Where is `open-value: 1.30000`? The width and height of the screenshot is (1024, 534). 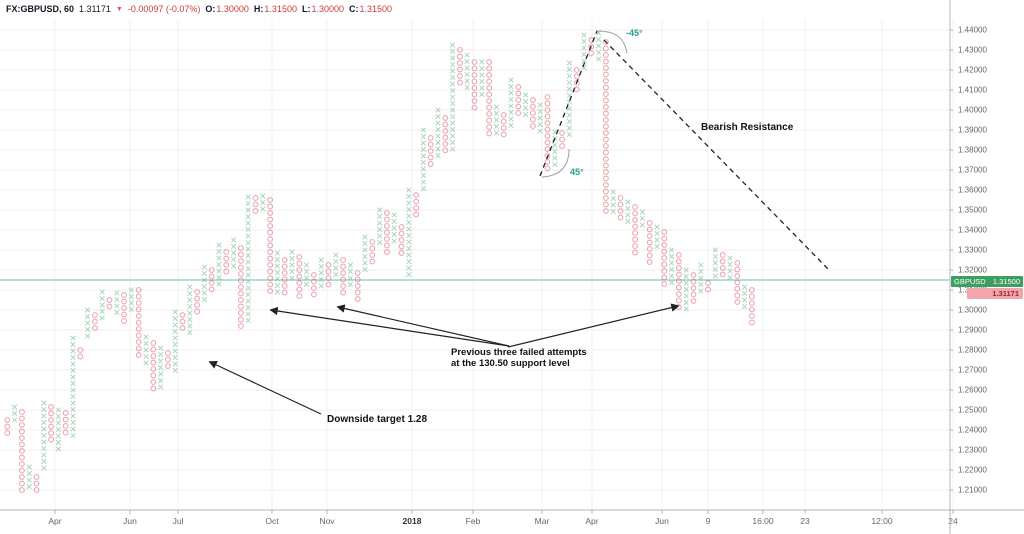
open-value: 1.30000 is located at coordinates (232, 9).